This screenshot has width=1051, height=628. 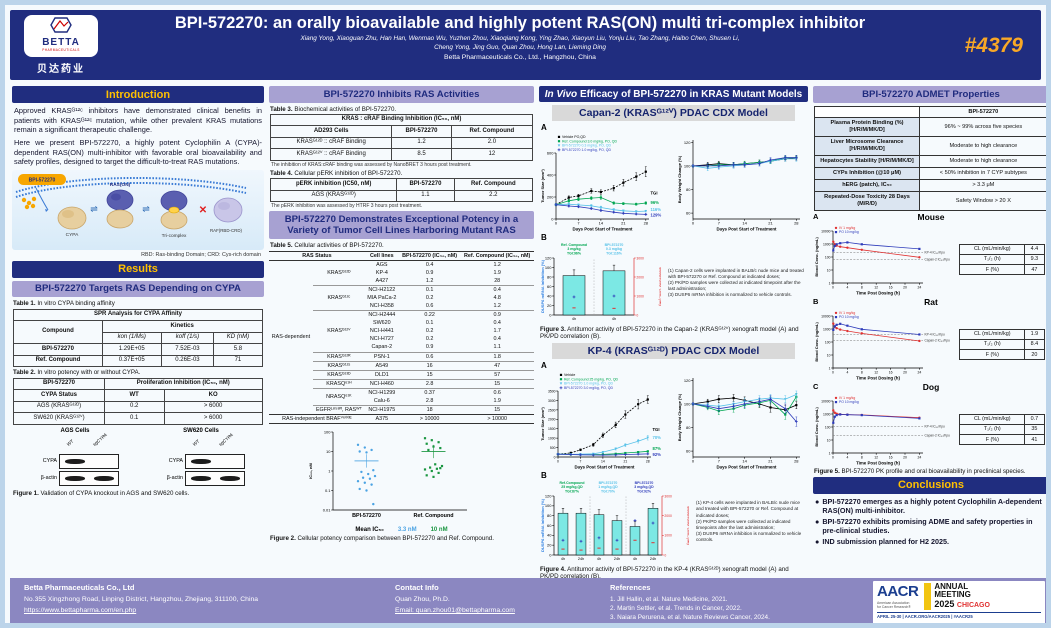 What do you see at coordinates (847, 313) in the screenshot?
I see `svg-text: IV 1 mg/kg` at bounding box center [847, 313].